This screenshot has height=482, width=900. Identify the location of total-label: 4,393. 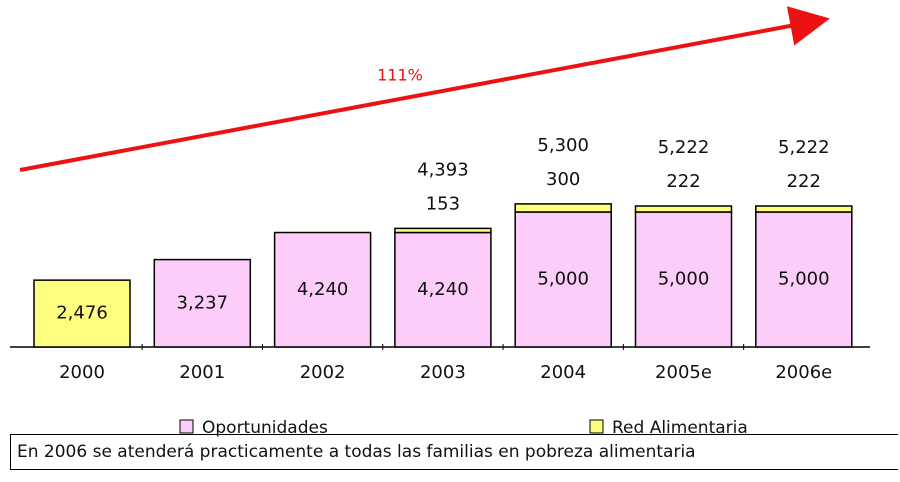
(443, 169).